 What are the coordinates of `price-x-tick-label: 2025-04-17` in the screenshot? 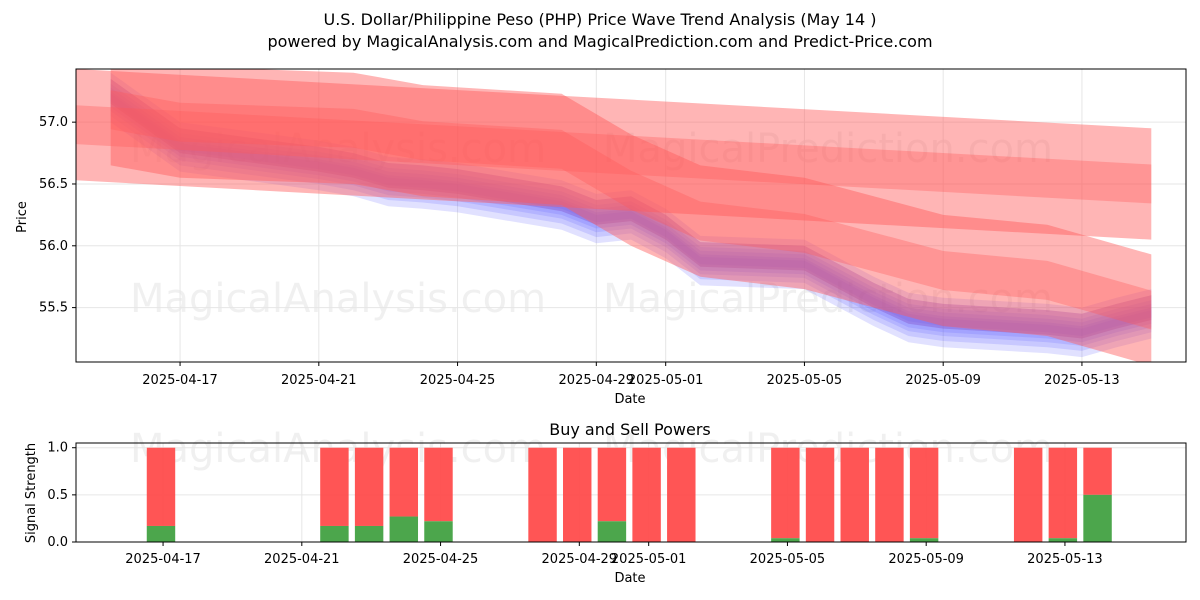 It's located at (180, 380).